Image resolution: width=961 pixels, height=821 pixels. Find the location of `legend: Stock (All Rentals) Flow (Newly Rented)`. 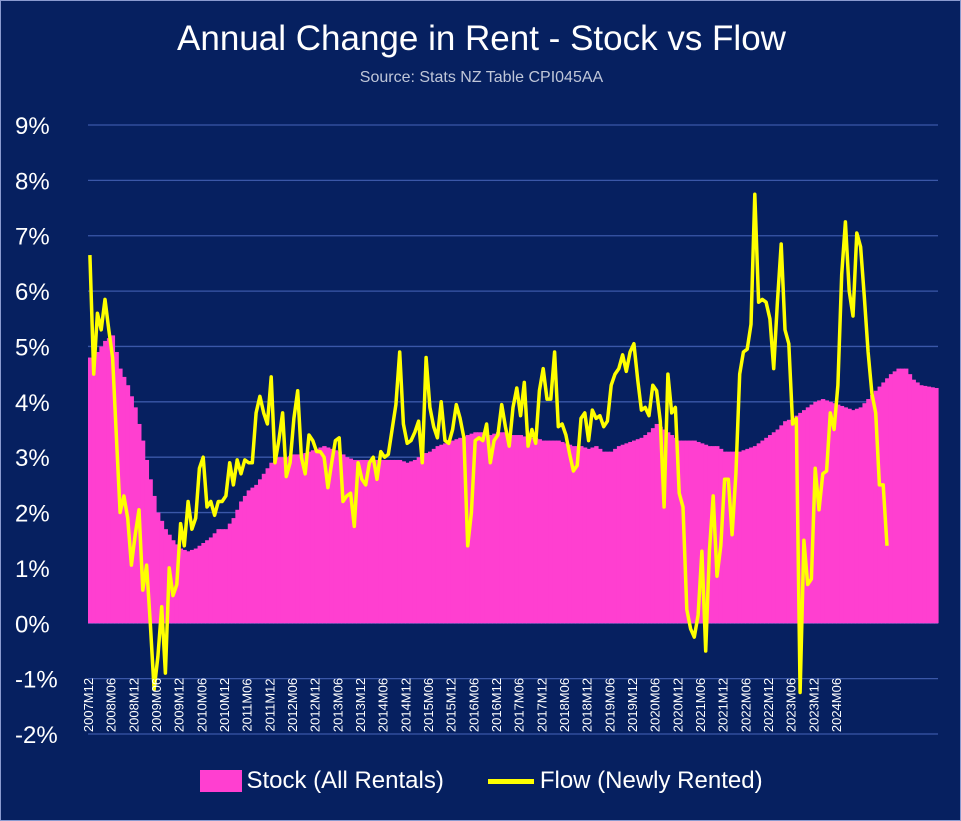

legend: Stock (All Rentals) Flow (Newly Rented) is located at coordinates (481, 781).